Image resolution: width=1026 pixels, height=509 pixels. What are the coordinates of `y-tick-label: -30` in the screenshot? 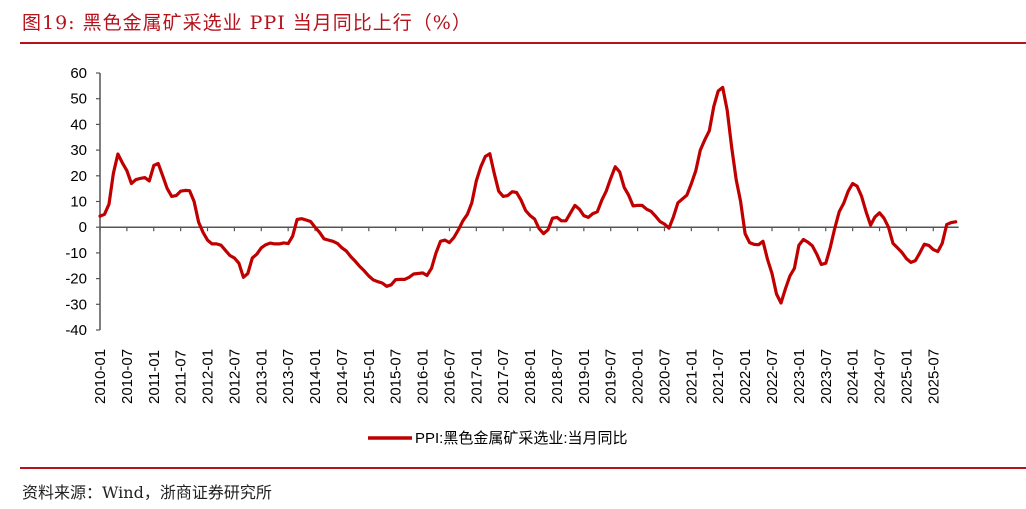 It's located at (76, 304).